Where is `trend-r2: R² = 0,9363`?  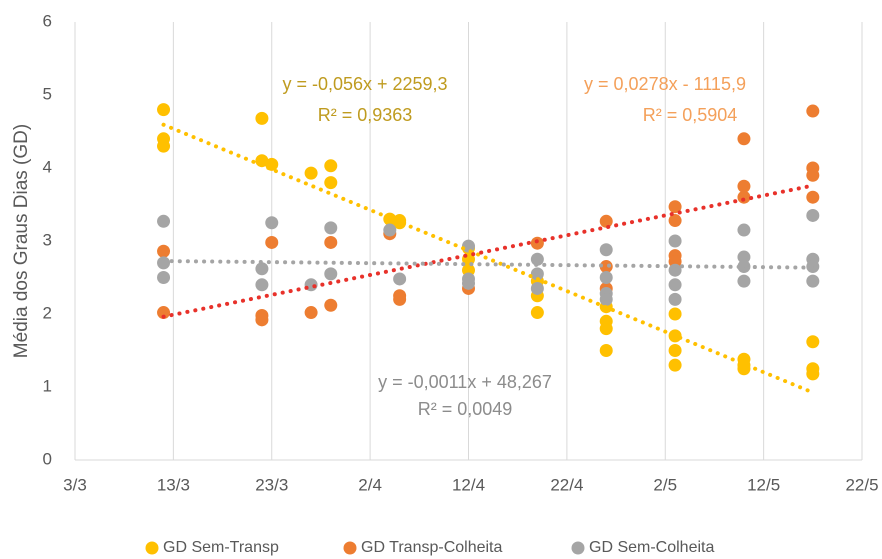
trend-r2: R² = 0,9363 is located at coordinates (365, 115).